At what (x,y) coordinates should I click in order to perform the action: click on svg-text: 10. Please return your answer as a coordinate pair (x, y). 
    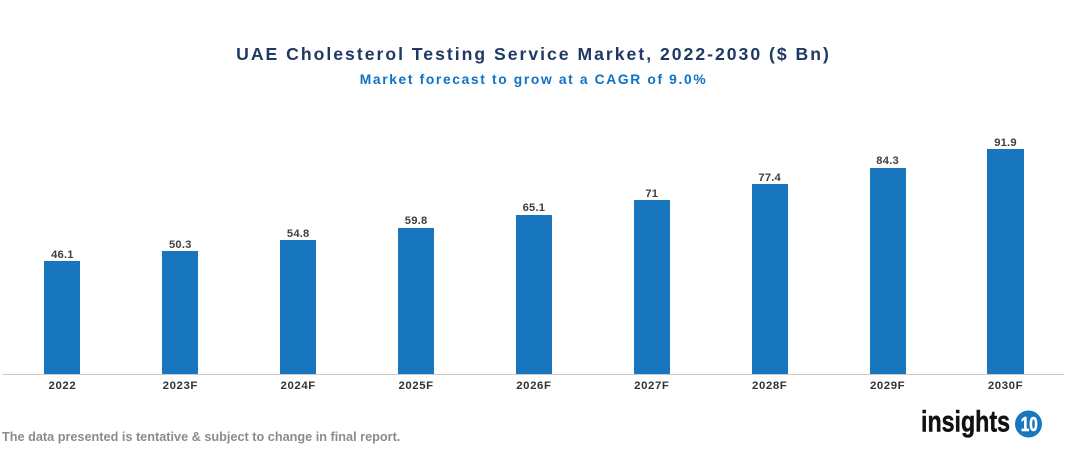
    Looking at the image, I should click on (1029, 425).